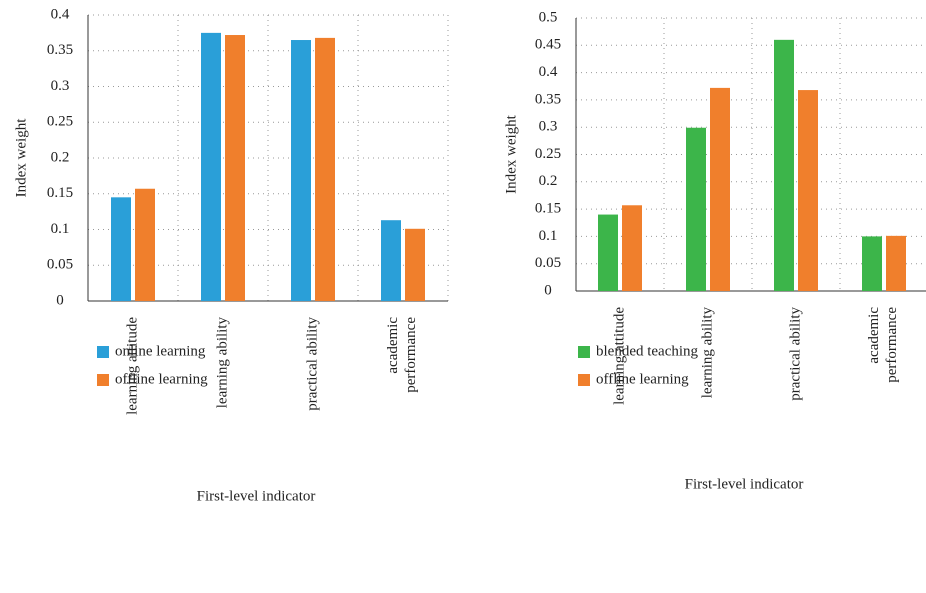 The image size is (926, 593). I want to click on legend-label: online learning, so click(160, 351).